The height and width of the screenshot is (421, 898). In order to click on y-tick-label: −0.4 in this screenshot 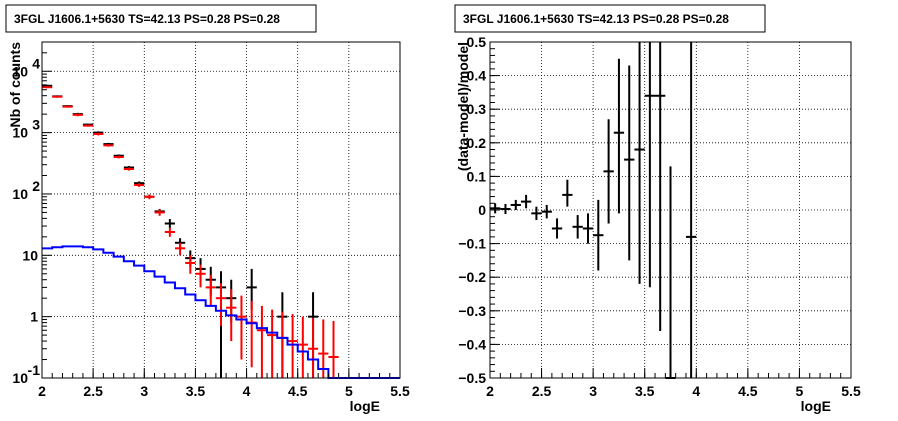, I will do `click(472, 344)`.